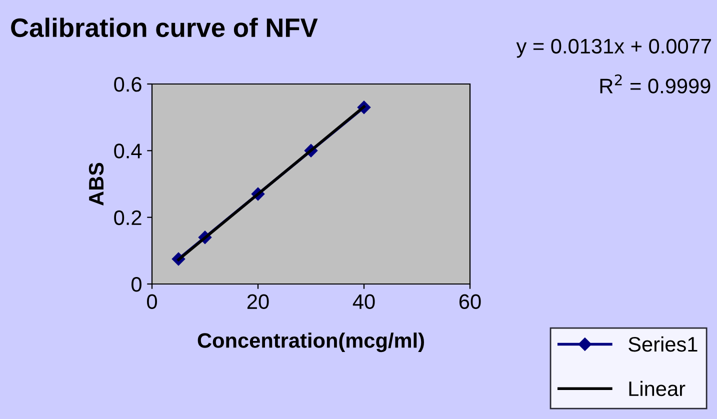 The height and width of the screenshot is (419, 717). Describe the element at coordinates (128, 218) in the screenshot. I see `y-tick-label: 0.2` at that location.